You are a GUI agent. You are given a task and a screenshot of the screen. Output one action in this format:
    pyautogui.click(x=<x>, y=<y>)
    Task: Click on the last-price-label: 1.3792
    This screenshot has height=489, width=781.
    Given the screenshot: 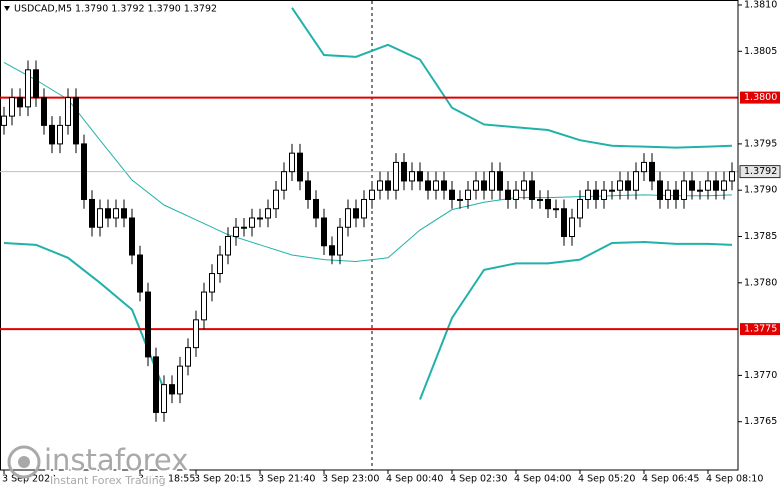 What is the action you would take?
    pyautogui.click(x=760, y=171)
    